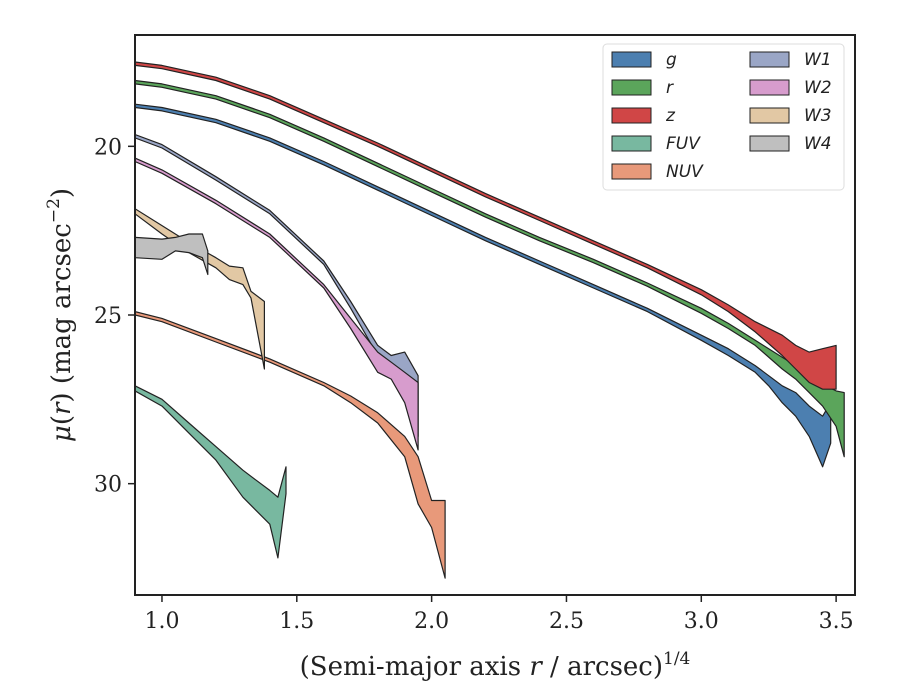 This screenshot has width=900, height=700. I want to click on legend-item-w2: W2, so click(790, 88).